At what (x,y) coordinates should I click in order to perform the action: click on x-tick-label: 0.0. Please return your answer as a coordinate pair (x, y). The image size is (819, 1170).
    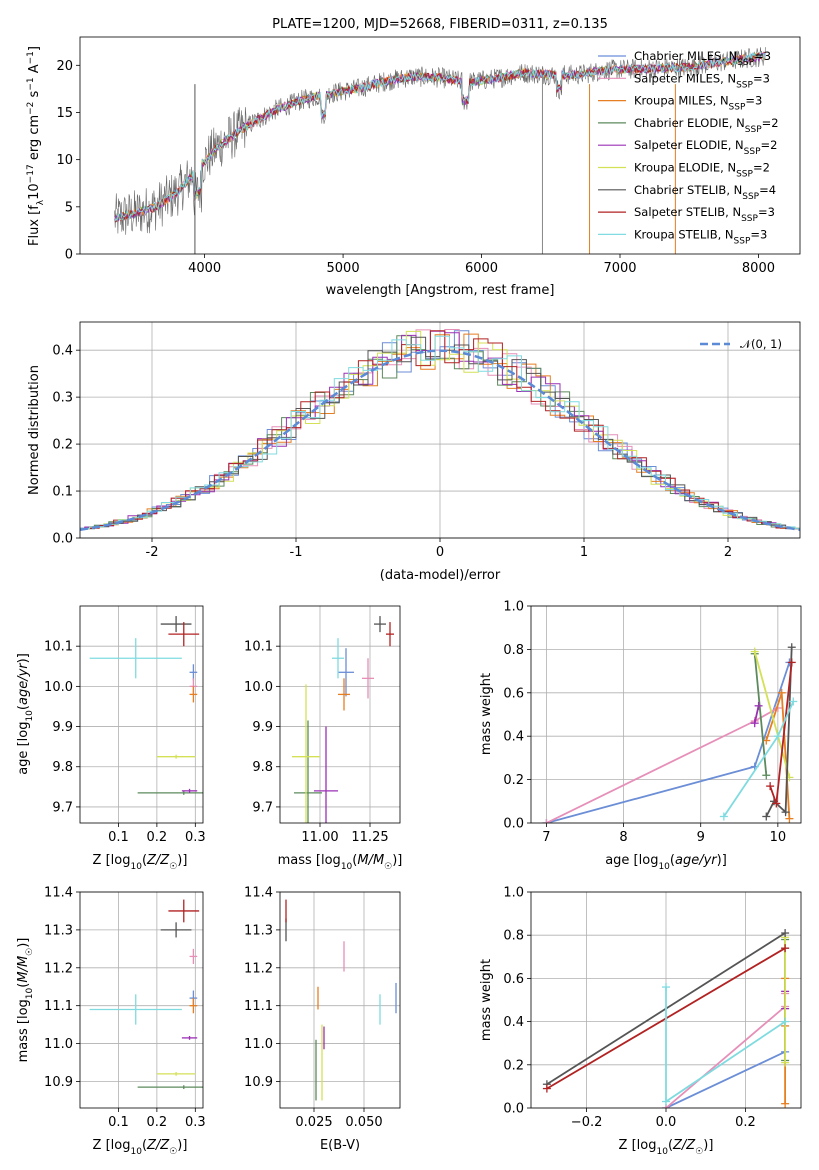
    Looking at the image, I should click on (666, 1122).